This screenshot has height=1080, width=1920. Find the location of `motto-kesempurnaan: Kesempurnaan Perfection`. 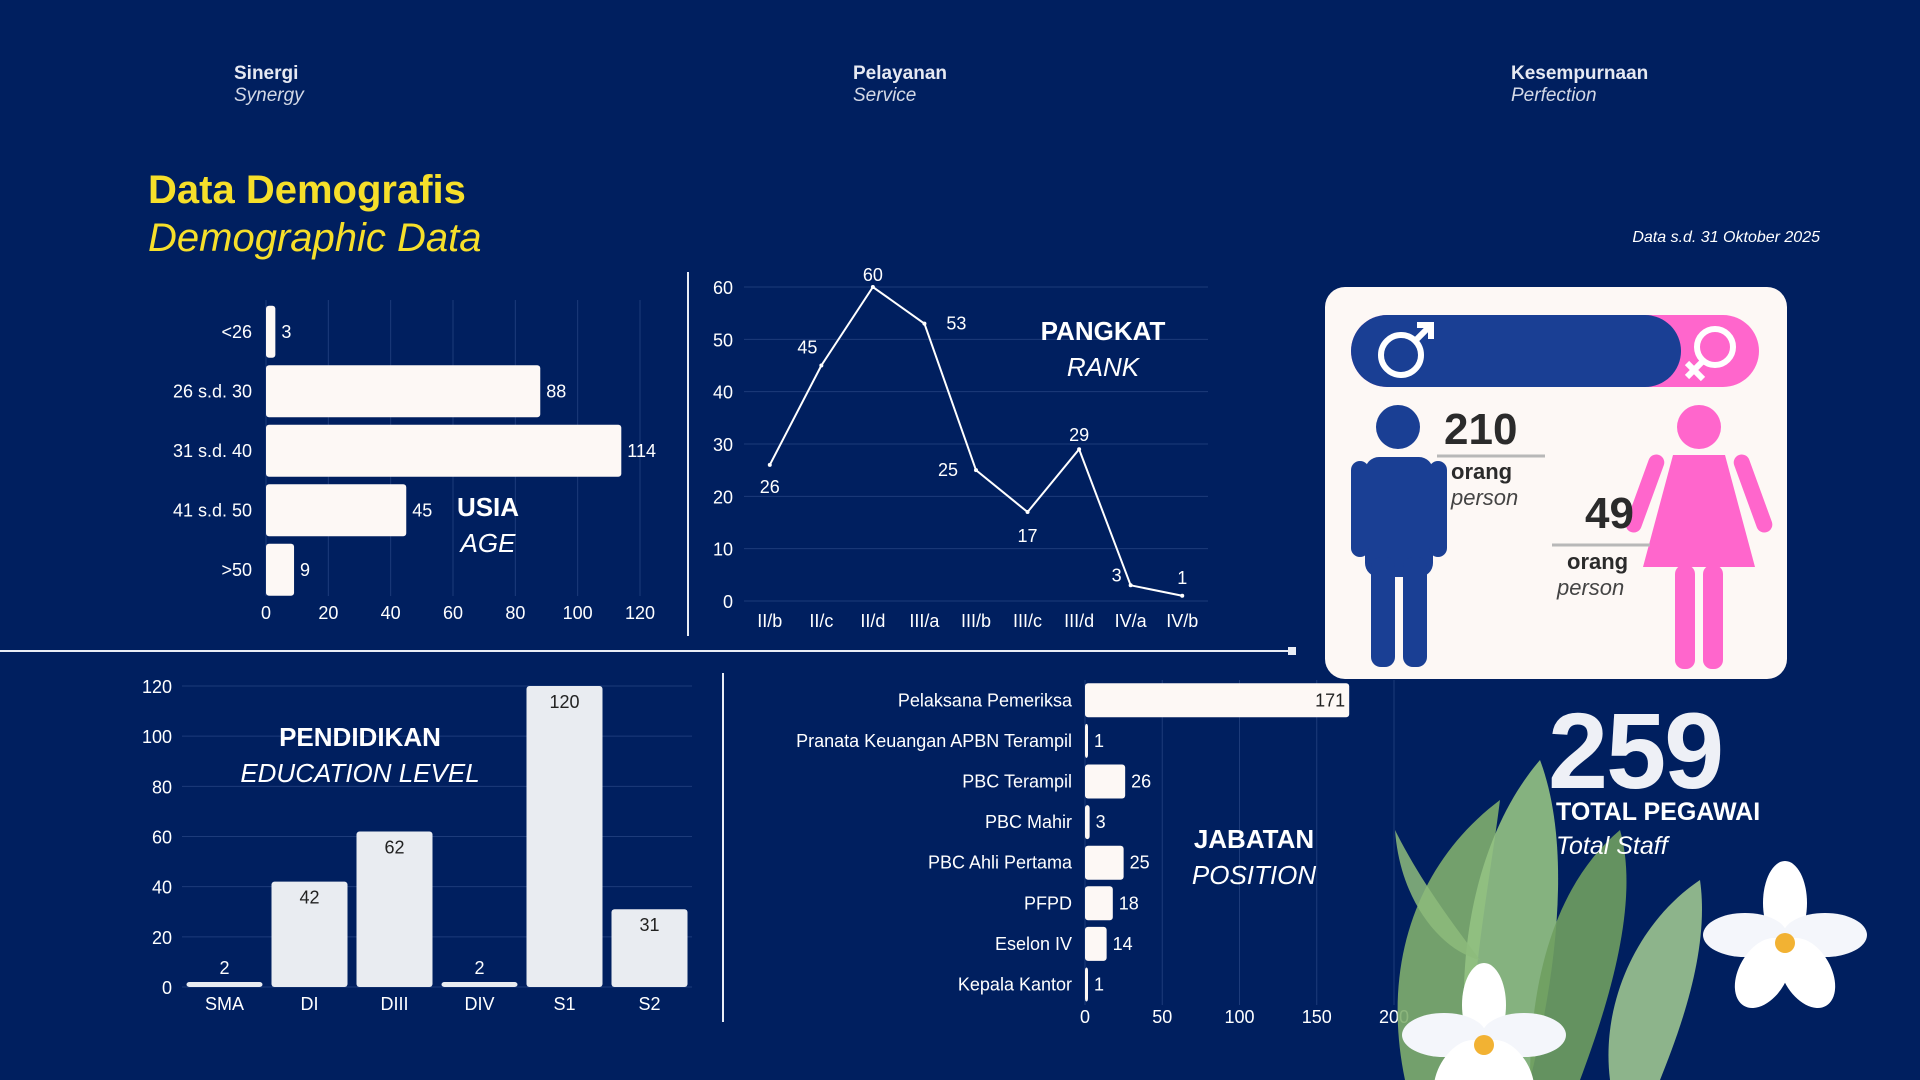

motto-kesempurnaan: Kesempurnaan Perfection is located at coordinates (1579, 85).